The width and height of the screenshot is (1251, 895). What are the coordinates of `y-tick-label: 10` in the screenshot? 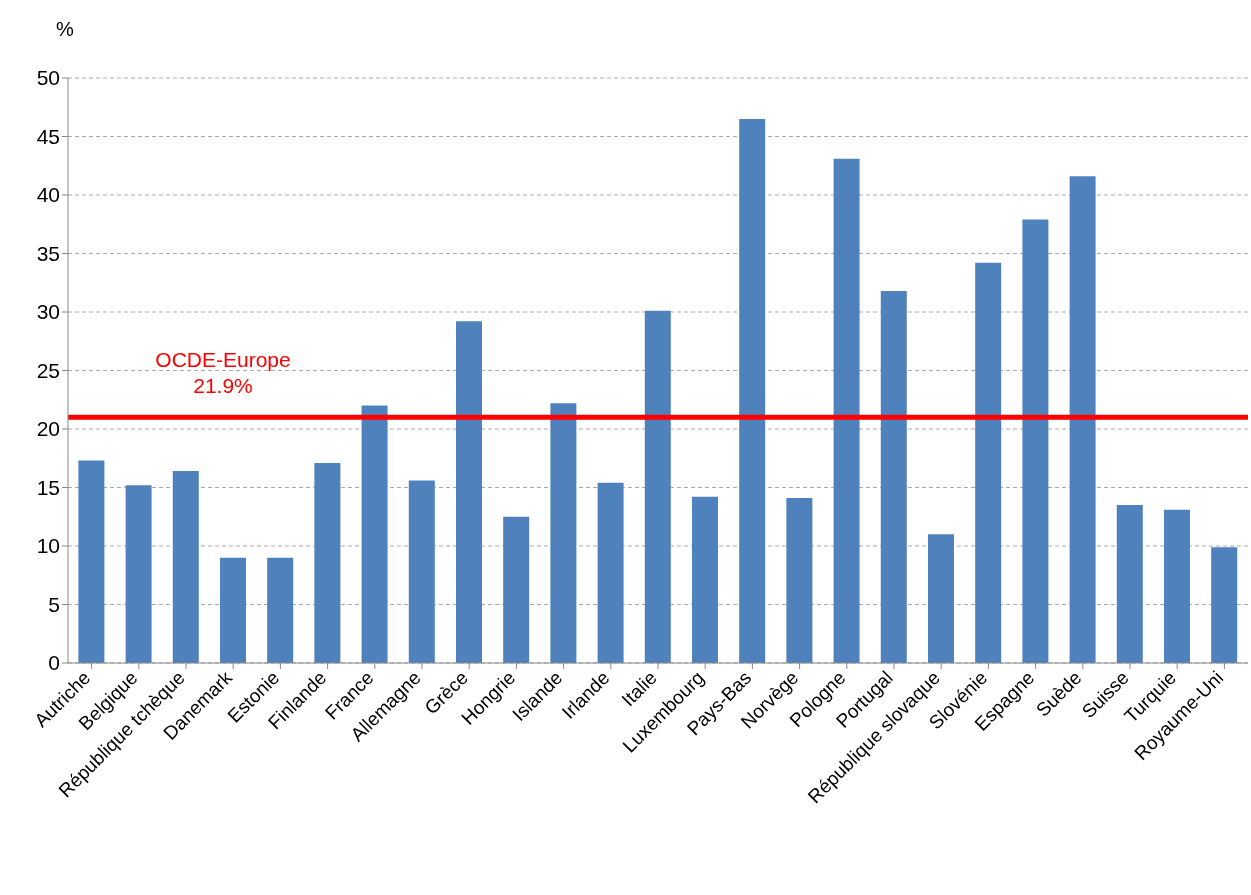 It's located at (48, 546).